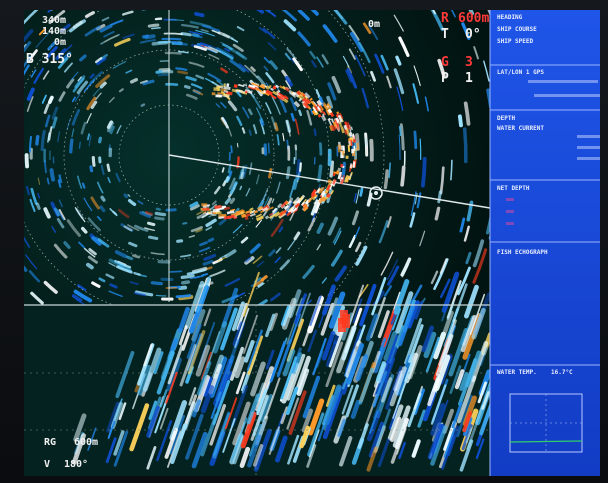 This screenshot has width=608, height=483. I want to click on mark-readout: 0m, so click(374, 24).